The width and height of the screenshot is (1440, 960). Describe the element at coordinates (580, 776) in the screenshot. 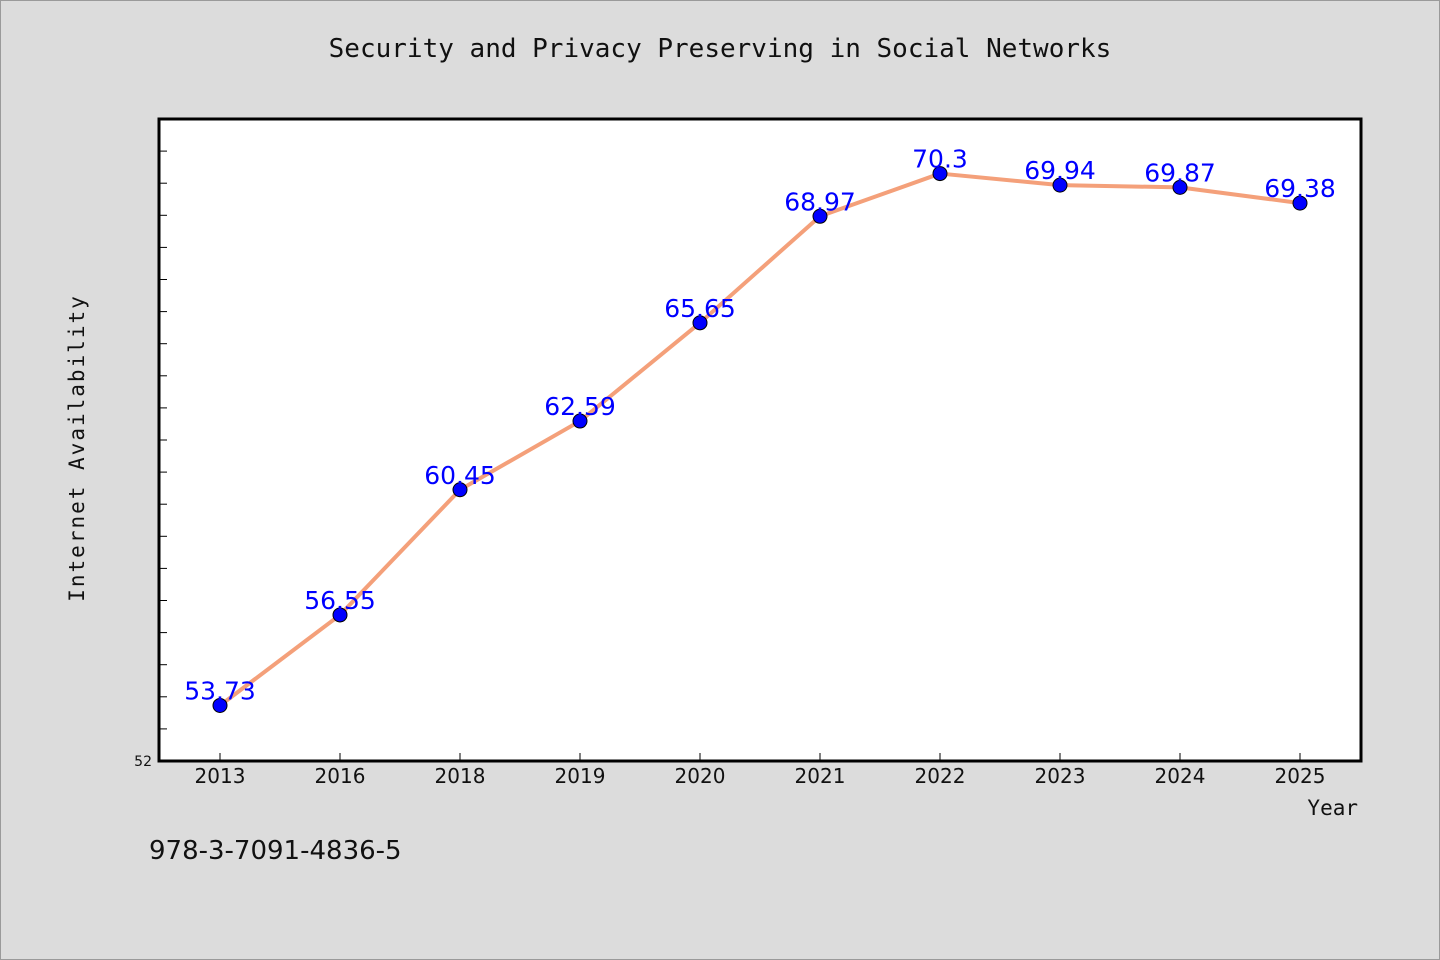

I see `x-tick-label: 2019` at that location.